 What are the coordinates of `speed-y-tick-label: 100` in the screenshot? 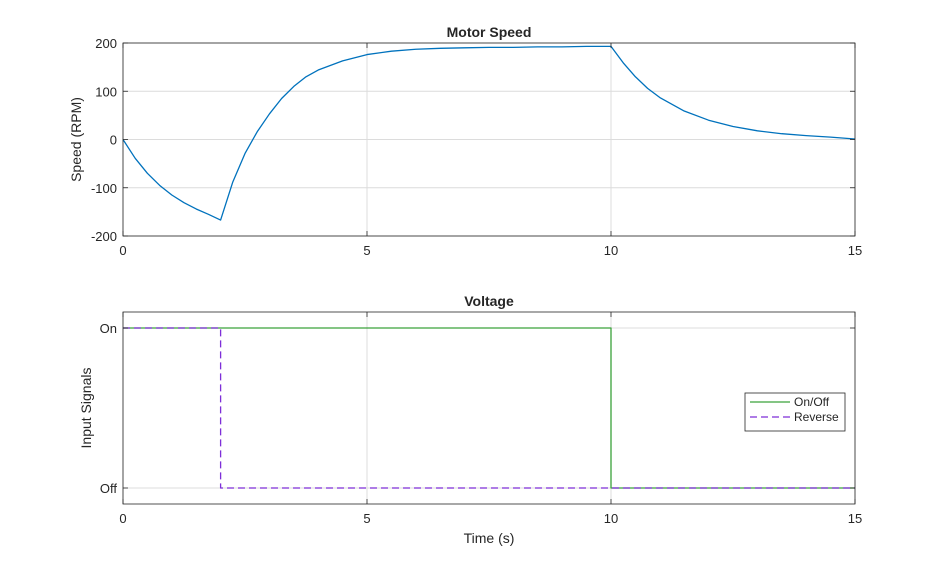 It's located at (106, 91).